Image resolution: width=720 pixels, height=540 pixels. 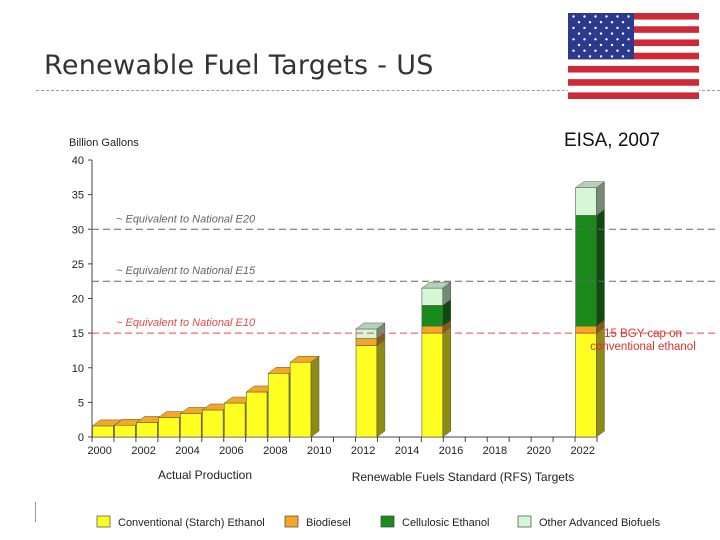 I want to click on slide-title: Renewable Fuel Targets - US, so click(x=239, y=65).